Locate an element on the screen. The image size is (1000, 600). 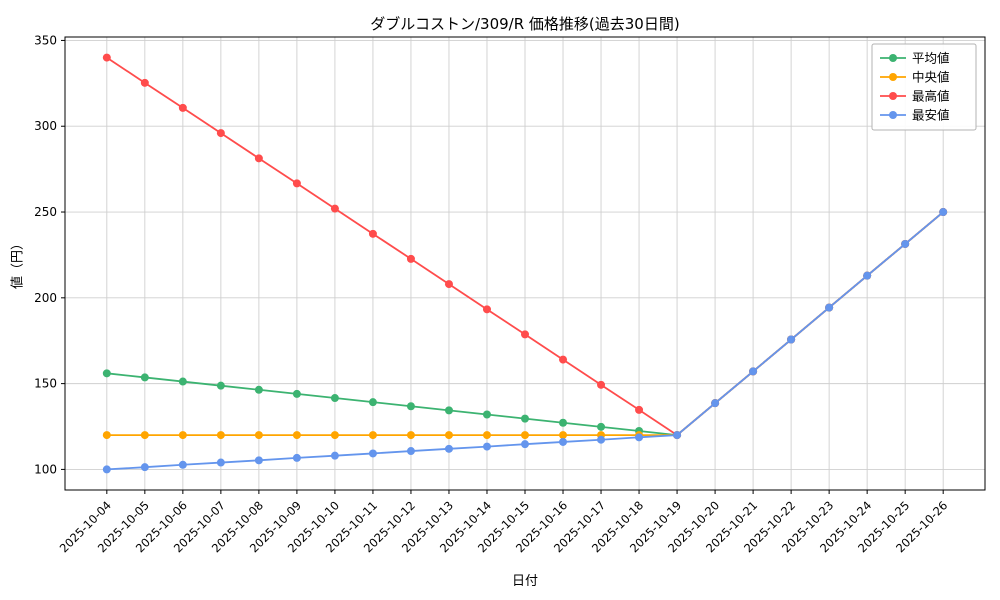
legend-marker-max is located at coordinates (893, 96).